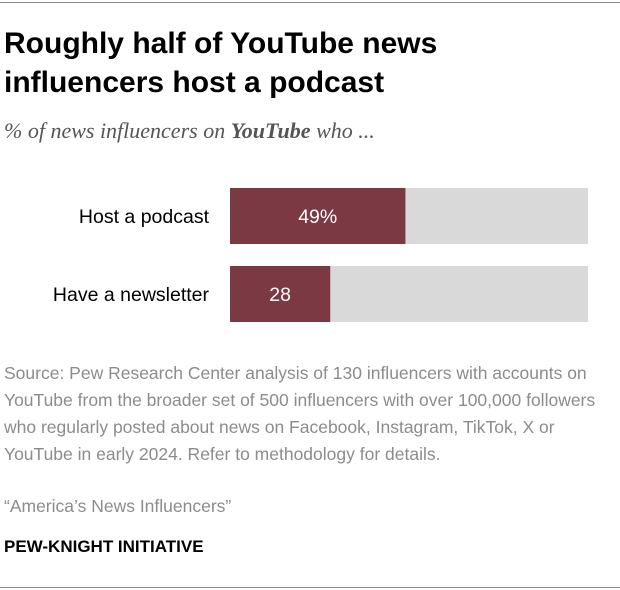 This screenshot has height=590, width=620. What do you see at coordinates (144, 217) in the screenshot?
I see `category-label: Host a podcast` at bounding box center [144, 217].